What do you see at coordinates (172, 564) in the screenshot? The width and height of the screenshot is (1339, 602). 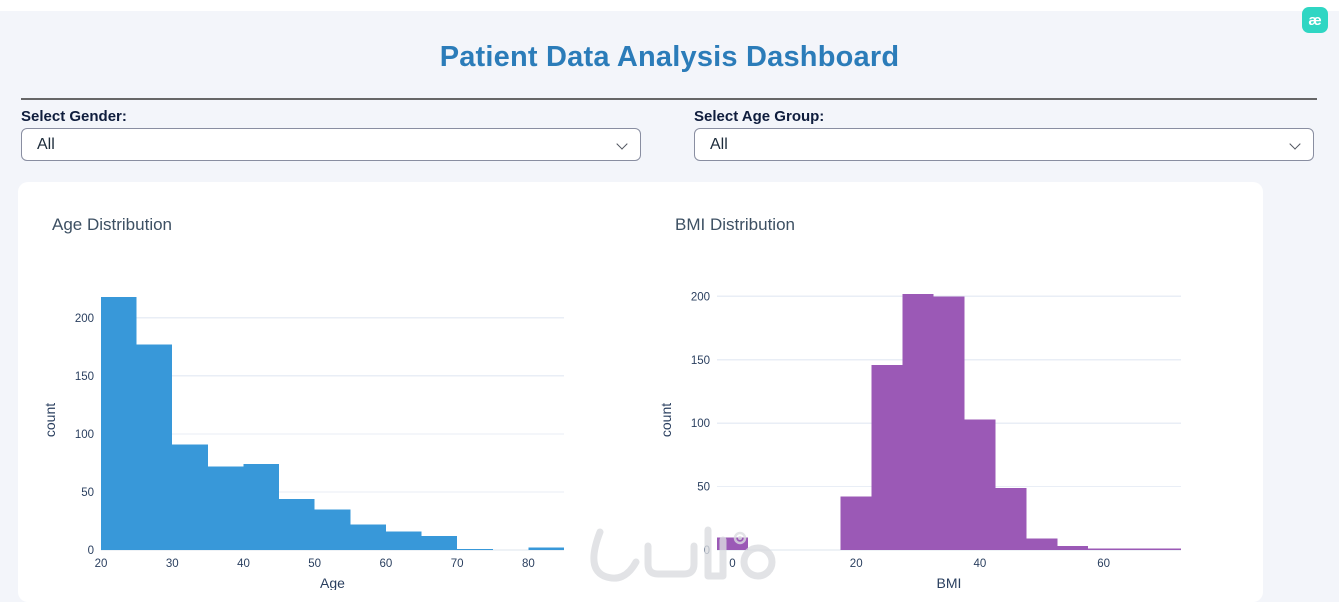 I see `svg-text: 30` at bounding box center [172, 564].